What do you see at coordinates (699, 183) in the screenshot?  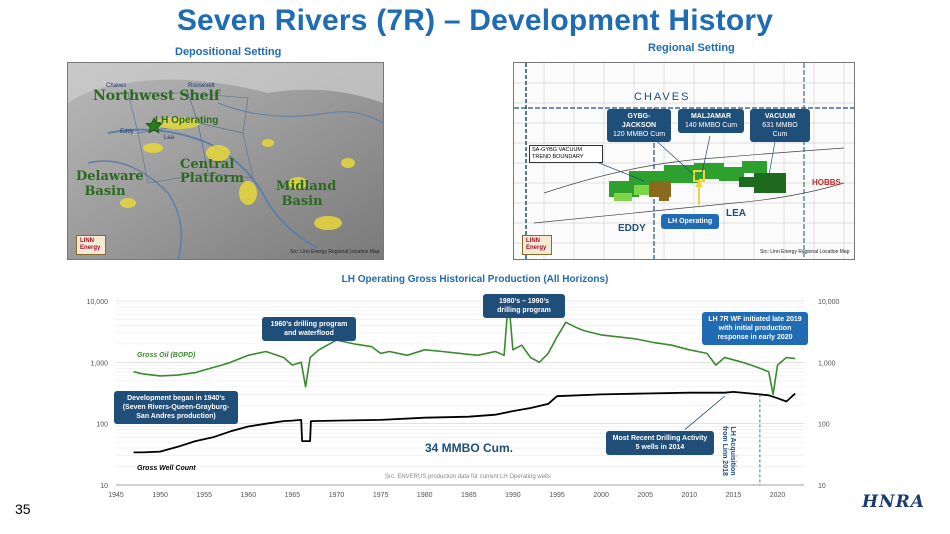 I see `lh-operating-arrow-icon` at bounding box center [699, 183].